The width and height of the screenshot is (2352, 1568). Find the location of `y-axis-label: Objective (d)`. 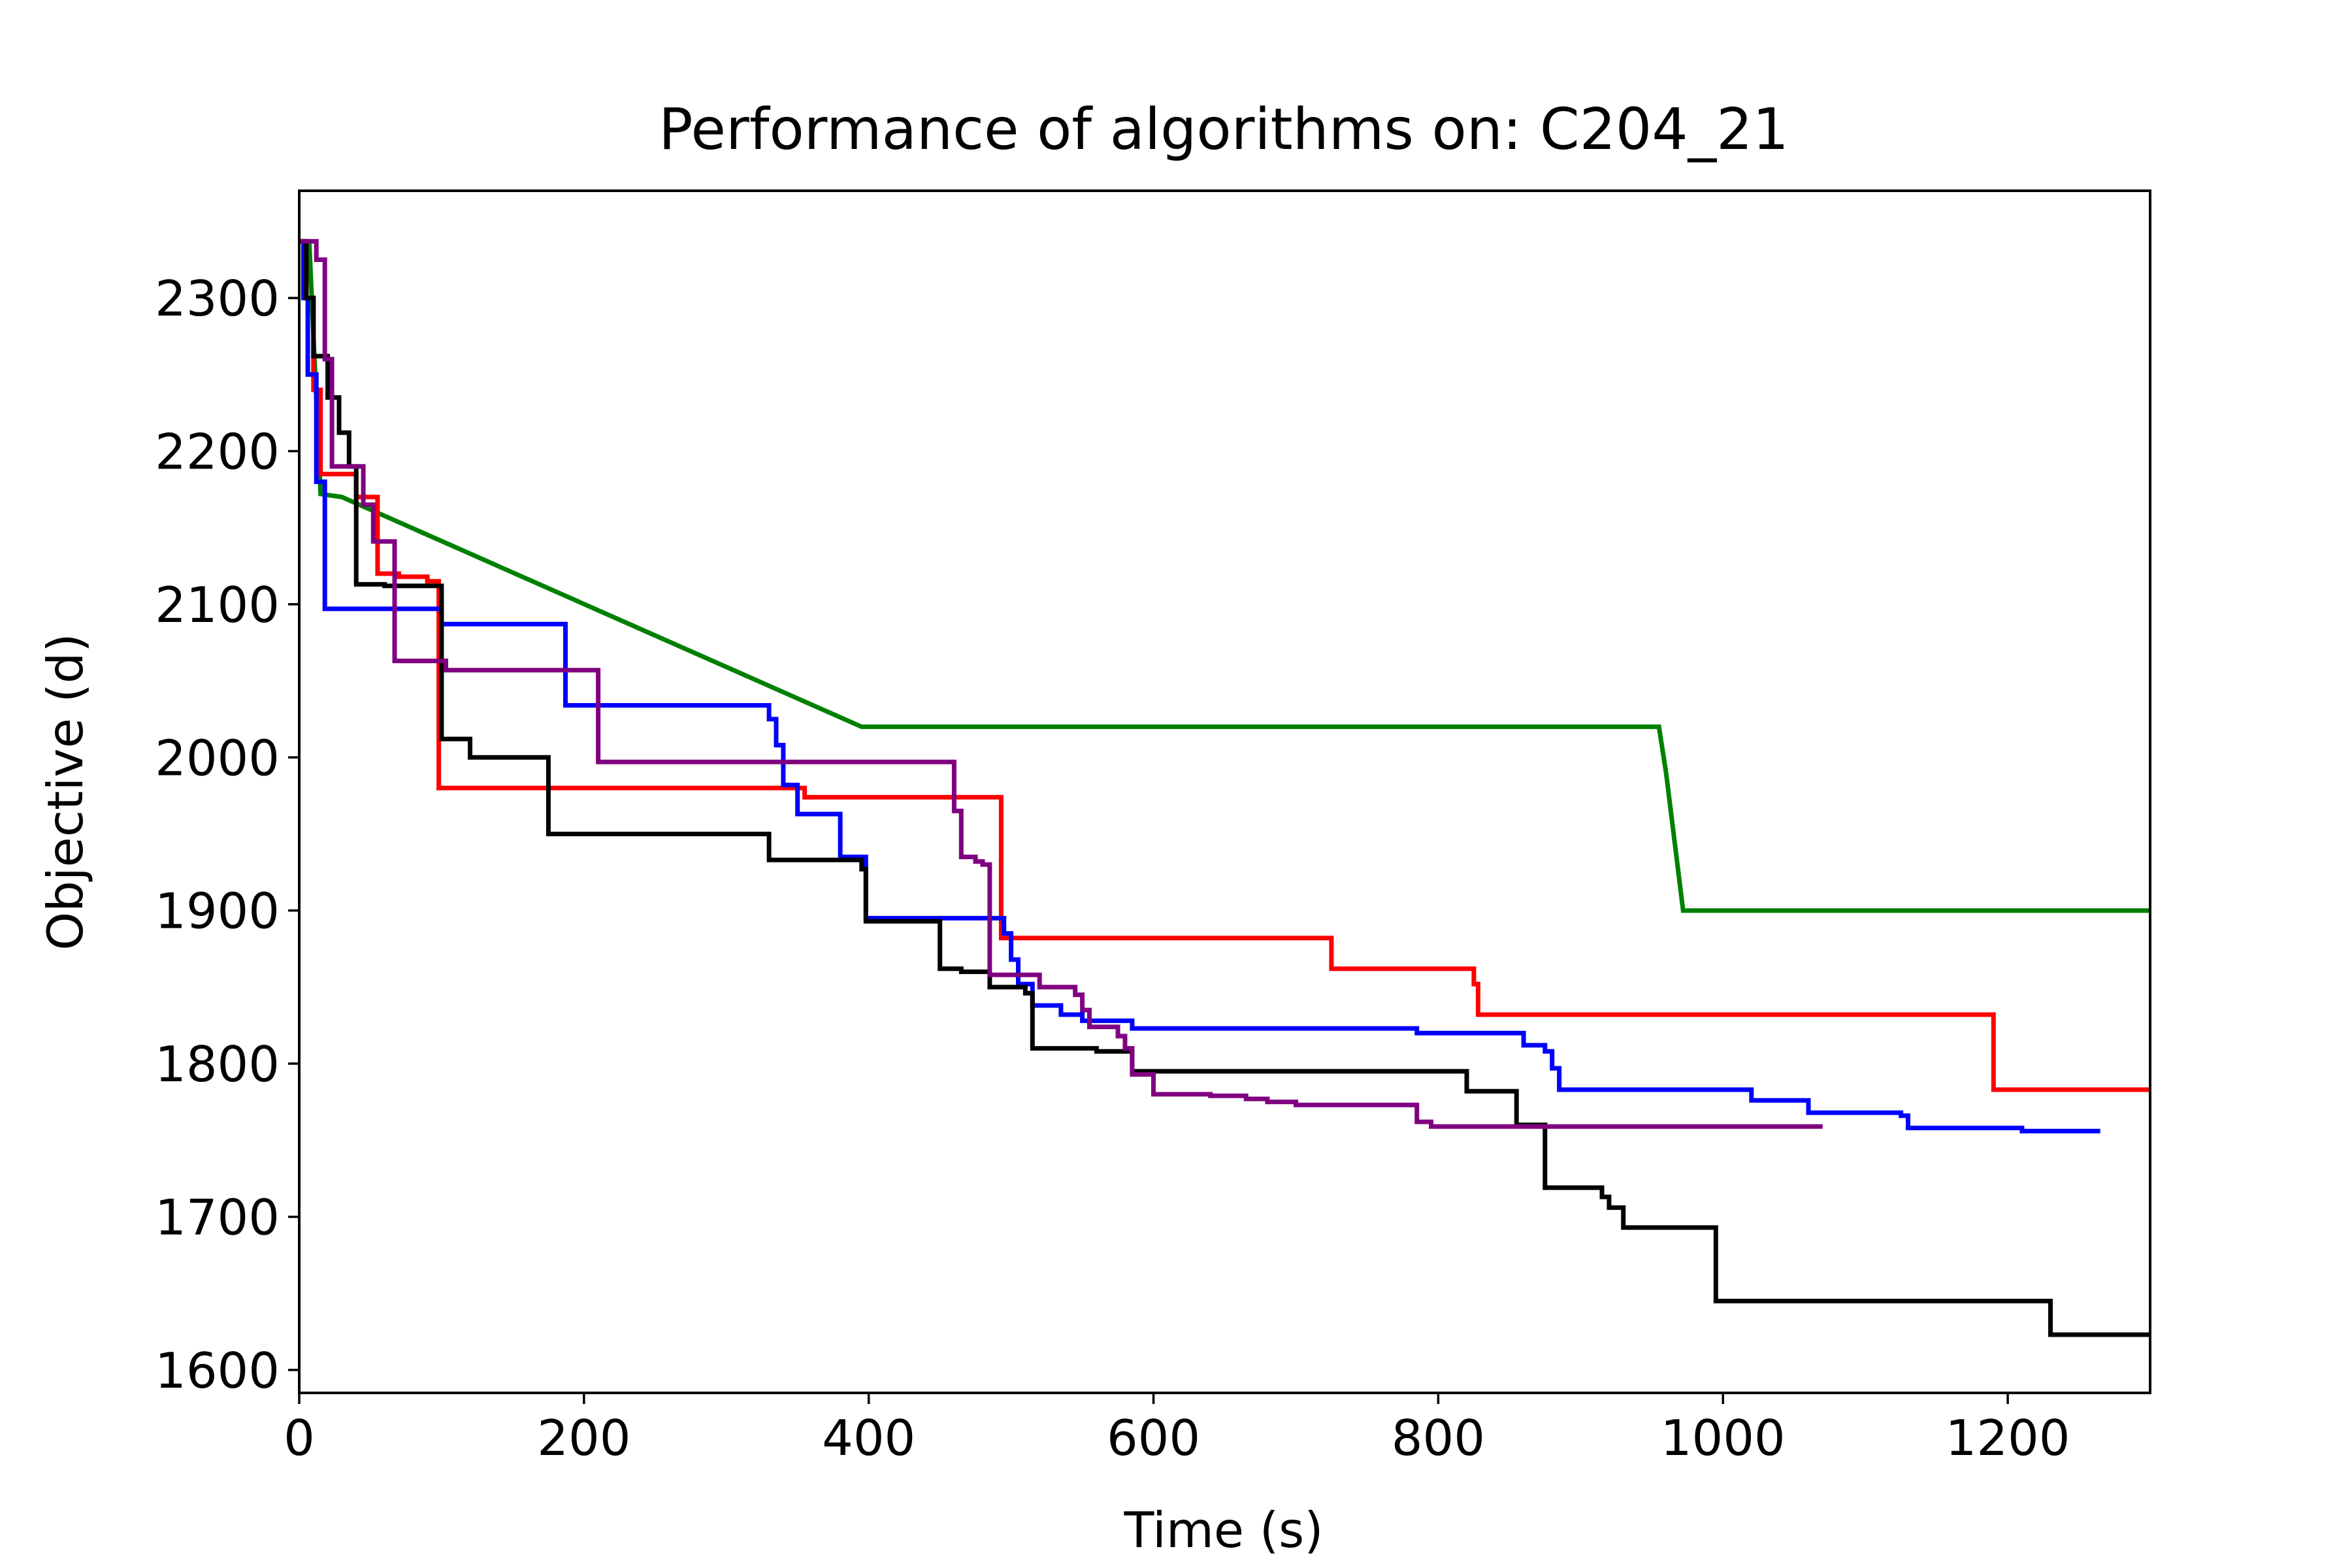

y-axis-label: Objective (d) is located at coordinates (65, 792).